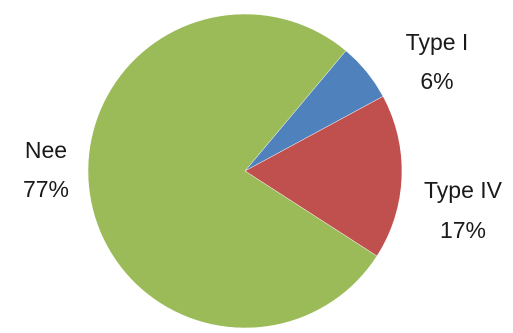 This screenshot has height=333, width=513. What do you see at coordinates (463, 230) in the screenshot?
I see `slice-value-type-iv: 17%` at bounding box center [463, 230].